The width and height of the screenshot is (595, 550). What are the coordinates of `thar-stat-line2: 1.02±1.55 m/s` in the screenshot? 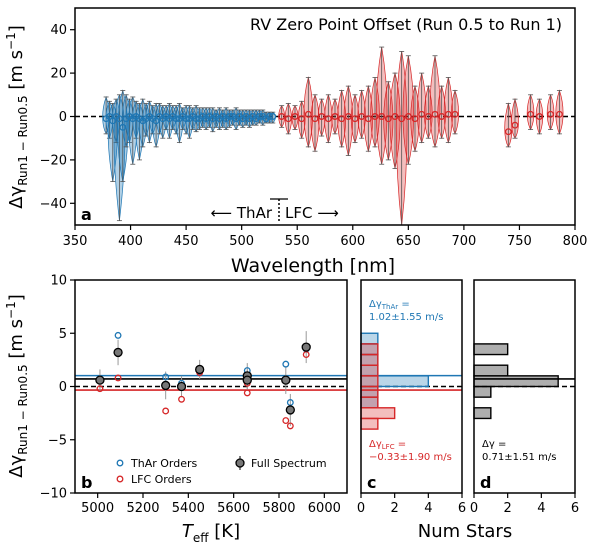 It's located at (406, 317).